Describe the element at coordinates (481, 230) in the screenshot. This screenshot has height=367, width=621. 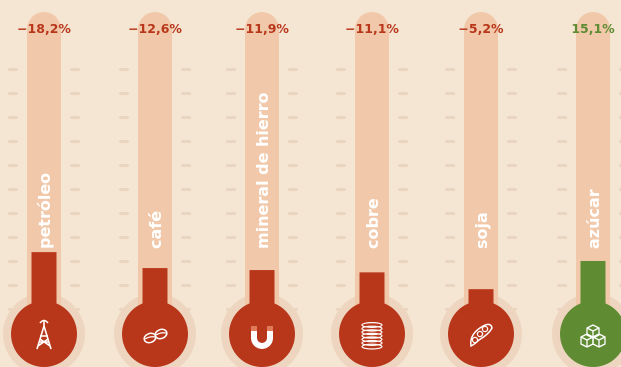
I see `category-label: soja` at that location.